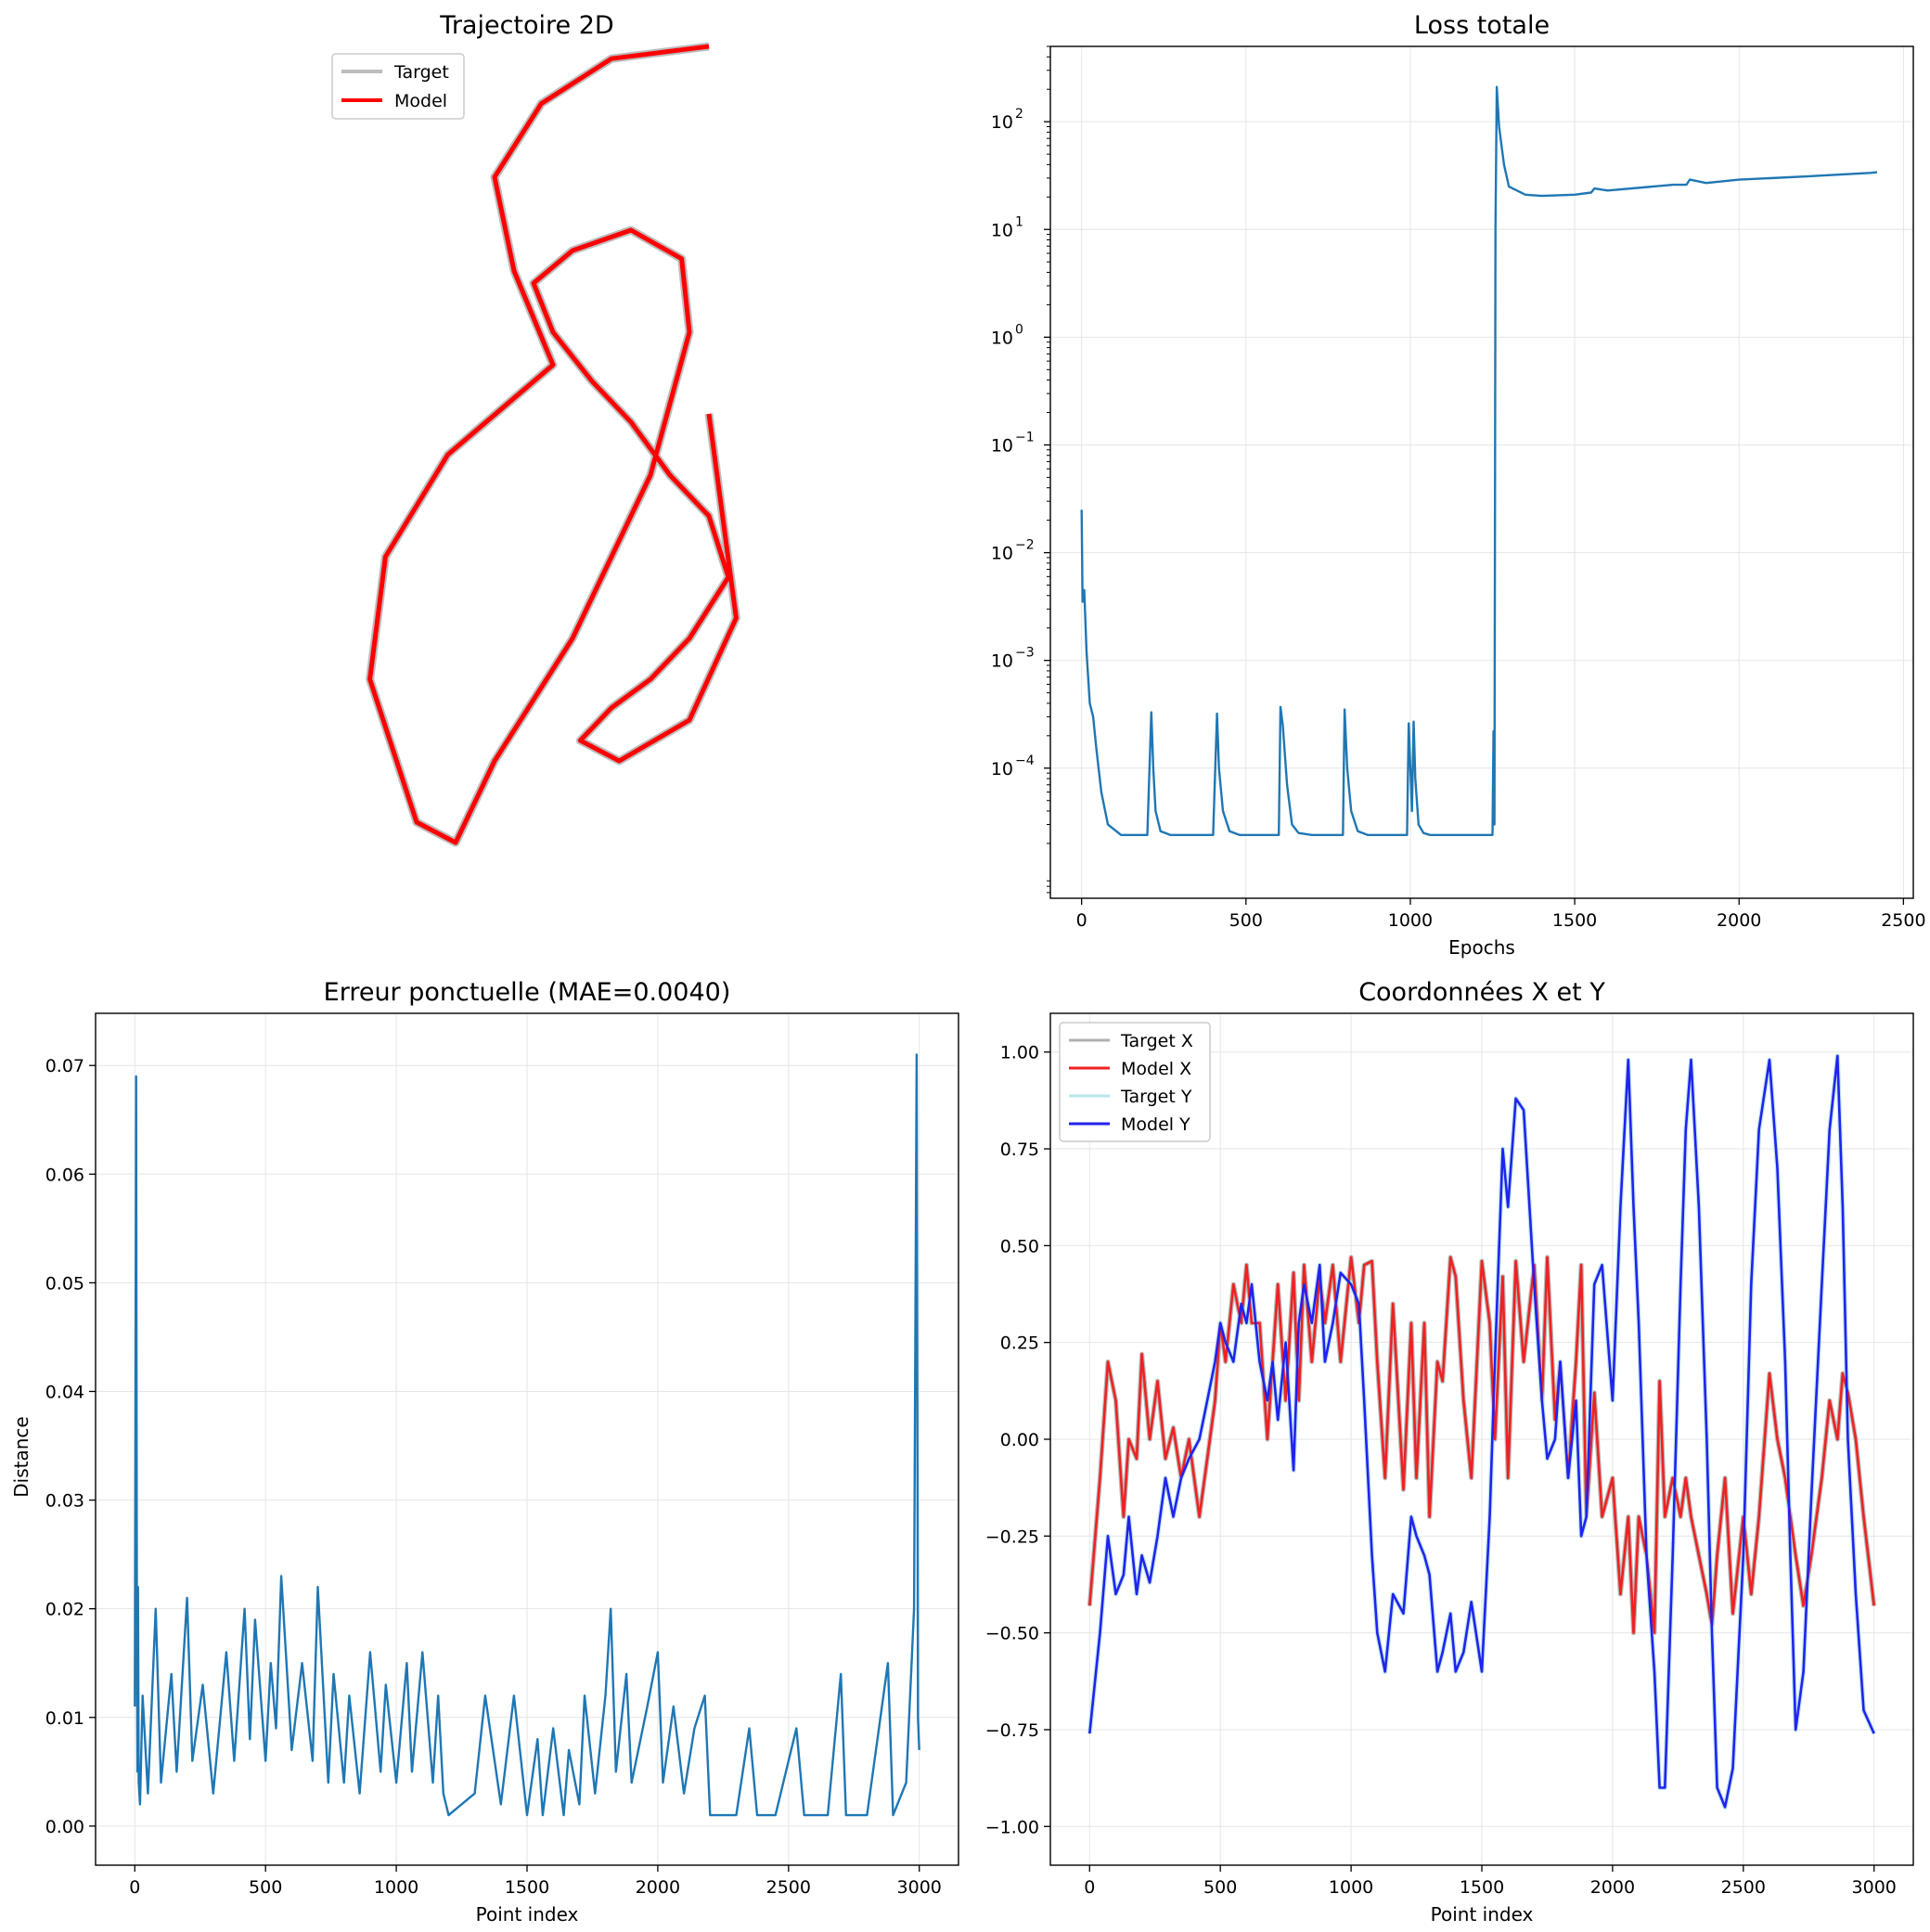  Describe the element at coordinates (65, 1610) in the screenshot. I see `y-tick-label-2: 0.02` at that location.